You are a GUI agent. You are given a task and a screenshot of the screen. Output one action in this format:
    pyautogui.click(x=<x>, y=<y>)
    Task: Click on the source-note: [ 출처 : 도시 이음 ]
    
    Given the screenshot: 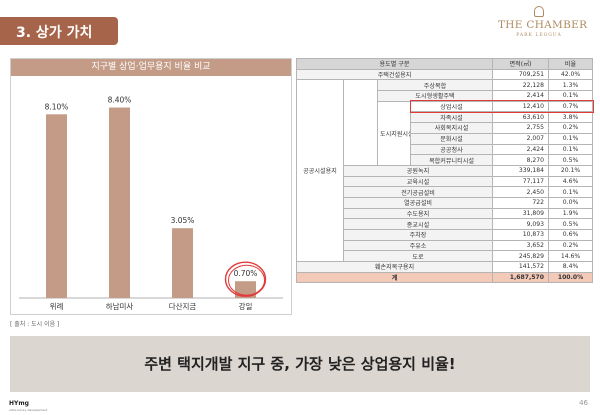 What is the action you would take?
    pyautogui.click(x=35, y=324)
    